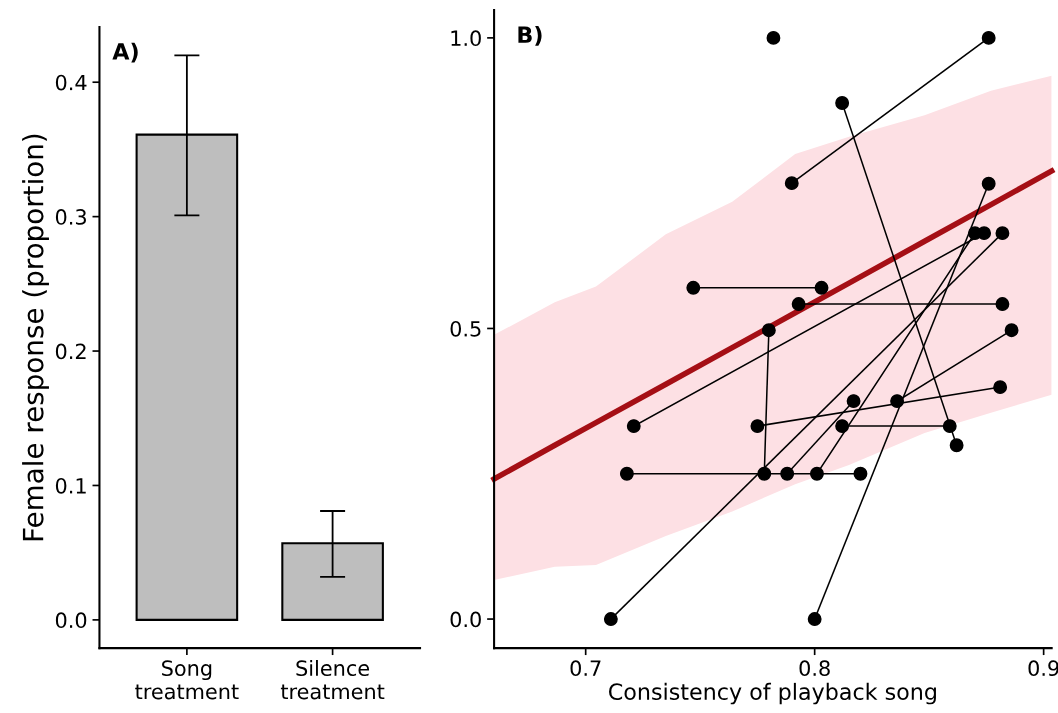 Image resolution: width=1058 pixels, height=713 pixels. What do you see at coordinates (125, 52) in the screenshot?
I see `annotation: A)` at bounding box center [125, 52].